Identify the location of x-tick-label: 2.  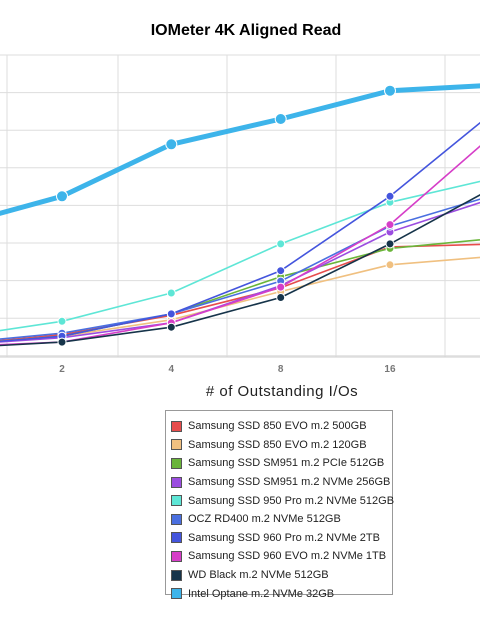
(62, 369).